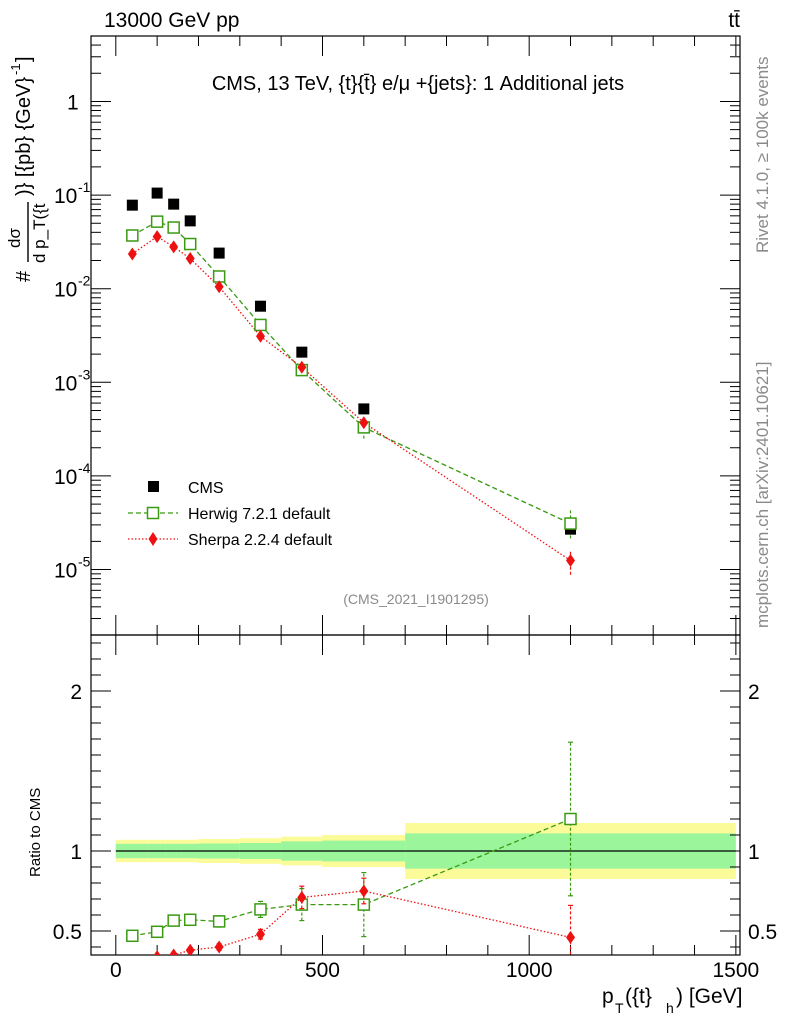 The width and height of the screenshot is (786, 1024). I want to click on main-ylabel: # dσ d p_T({t )} [{pb} {GeV} -1 ], so click(27, 169).